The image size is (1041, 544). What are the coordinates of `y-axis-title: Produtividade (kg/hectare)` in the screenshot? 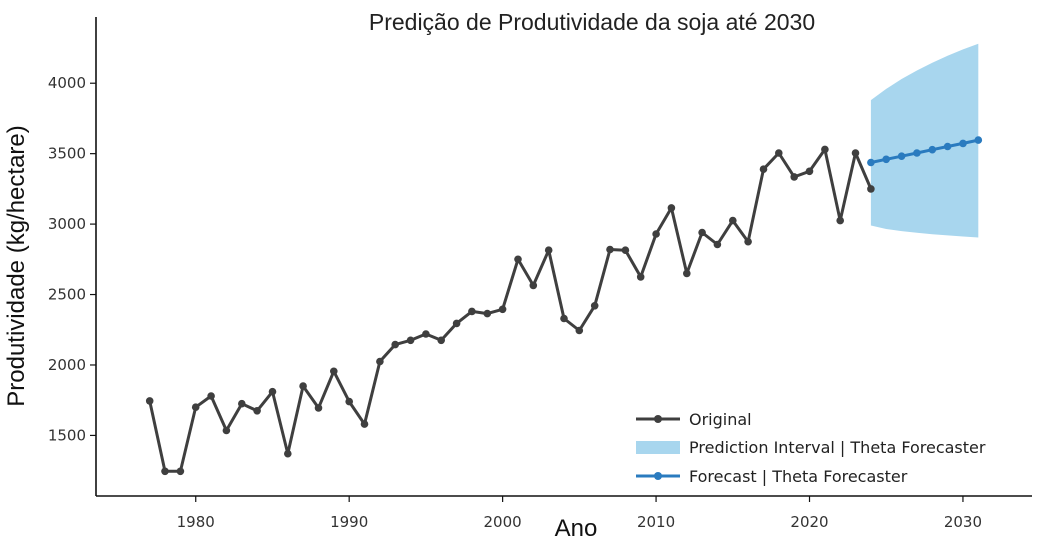 It's located at (16, 265).